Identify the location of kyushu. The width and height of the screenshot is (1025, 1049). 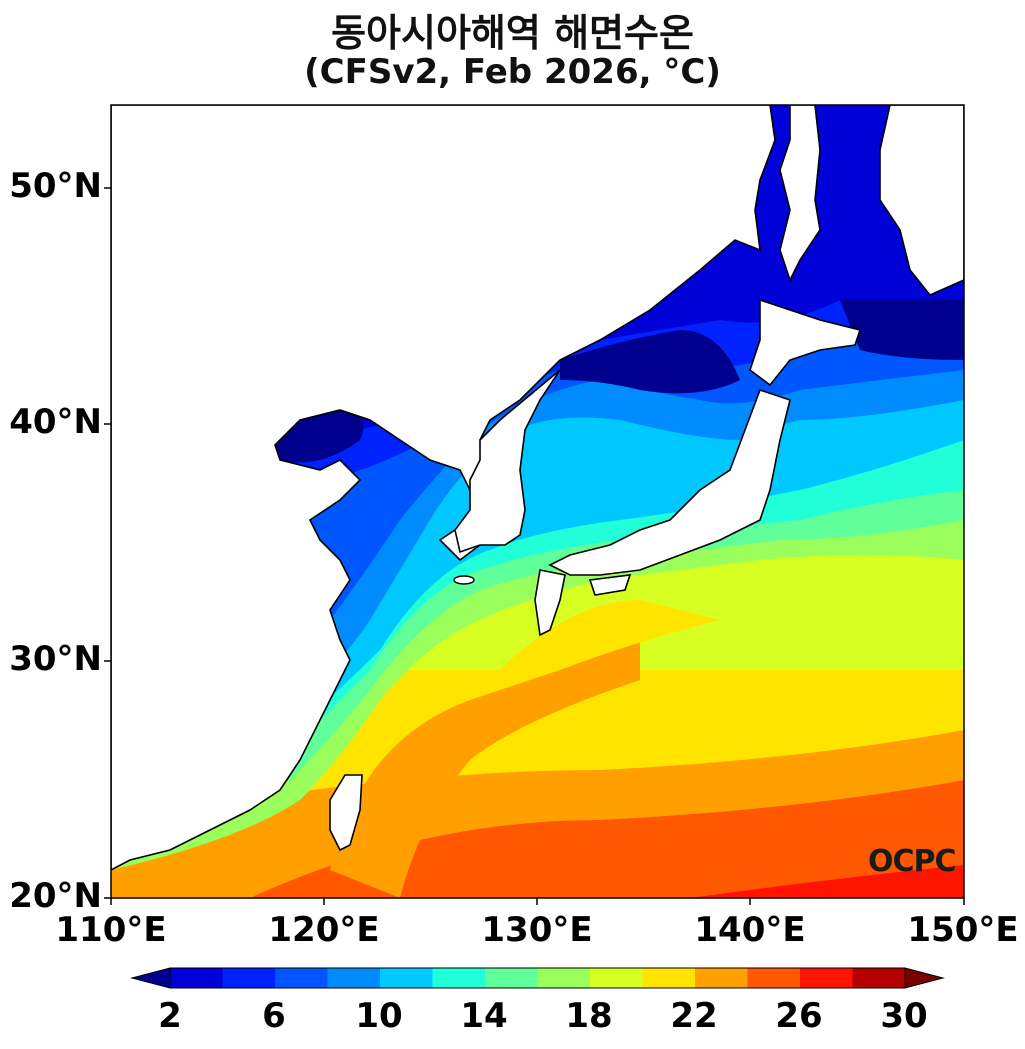
(550, 603).